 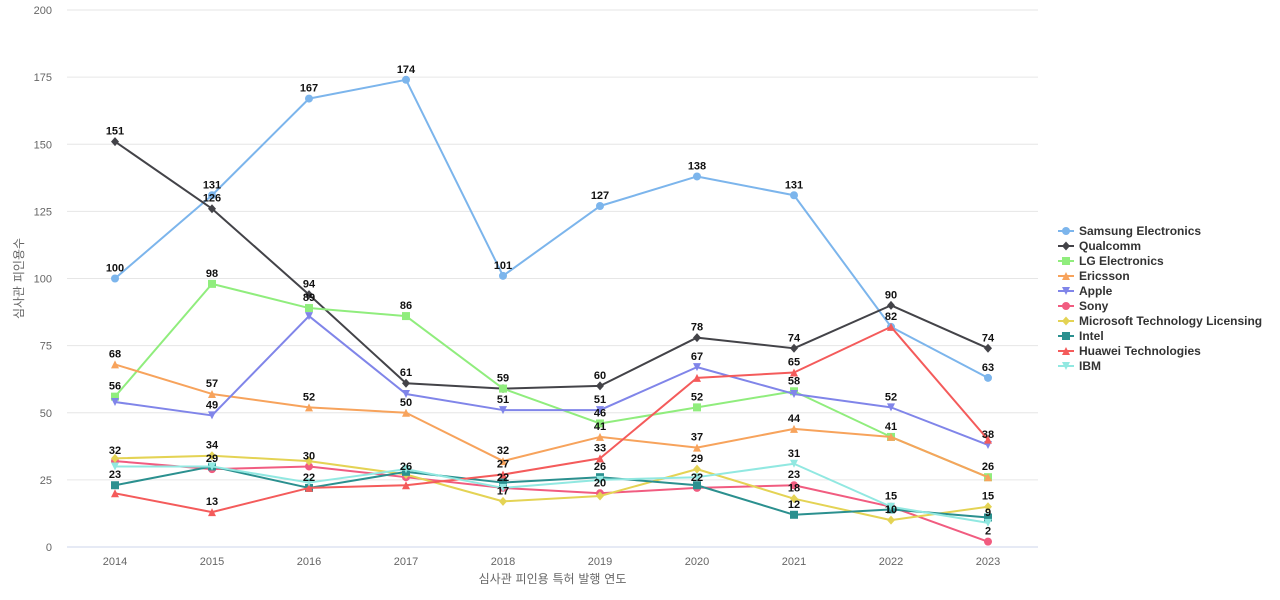 I want to click on legend-item: Ericsson, so click(x=1094, y=276).